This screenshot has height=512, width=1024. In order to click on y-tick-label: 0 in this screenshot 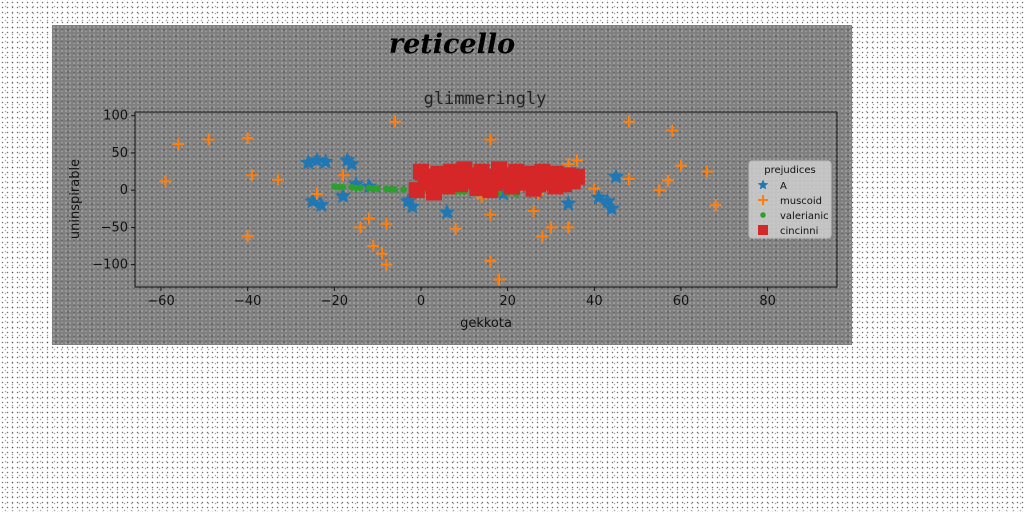, I will do `click(124, 190)`.